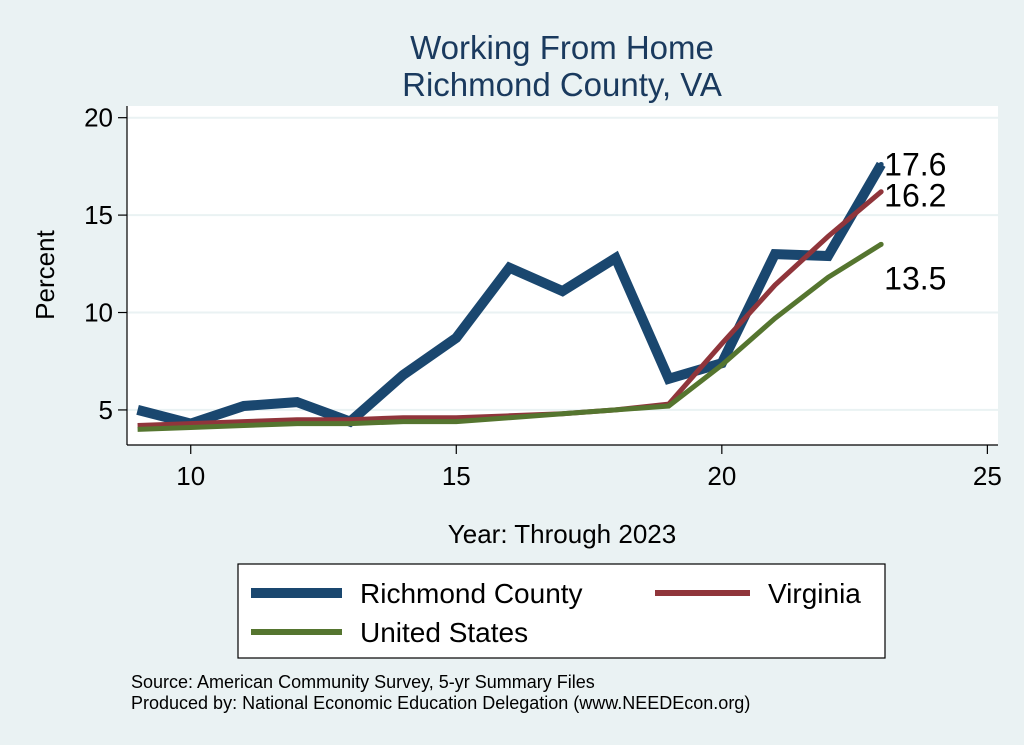 The height and width of the screenshot is (745, 1024). I want to click on y-axis-label: Percent, so click(45, 274).